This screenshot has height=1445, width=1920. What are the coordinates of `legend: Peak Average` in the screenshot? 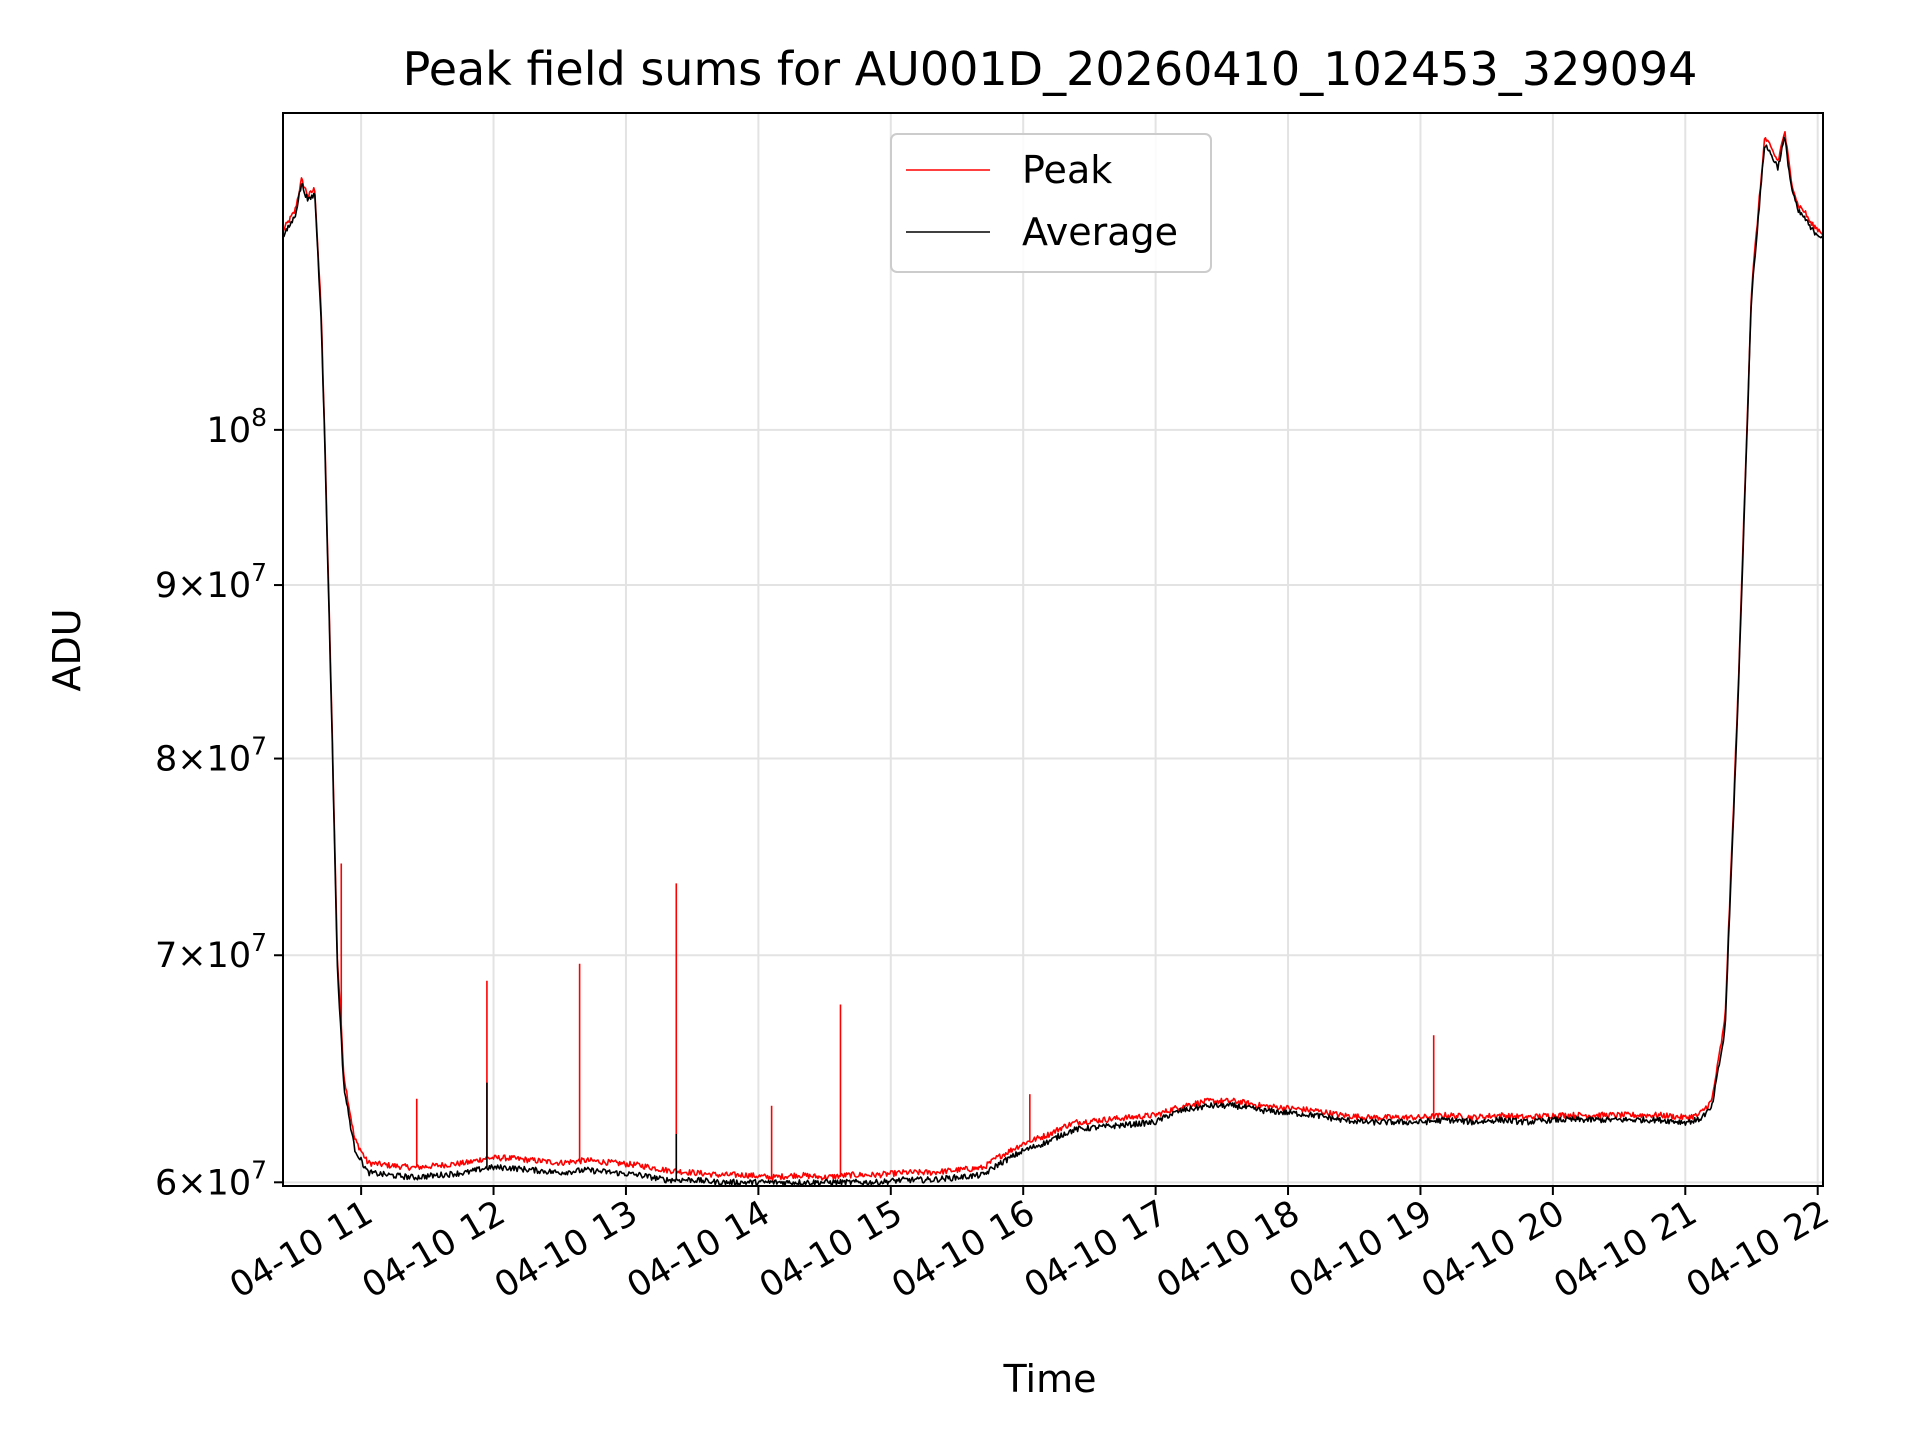 It's located at (1051, 203).